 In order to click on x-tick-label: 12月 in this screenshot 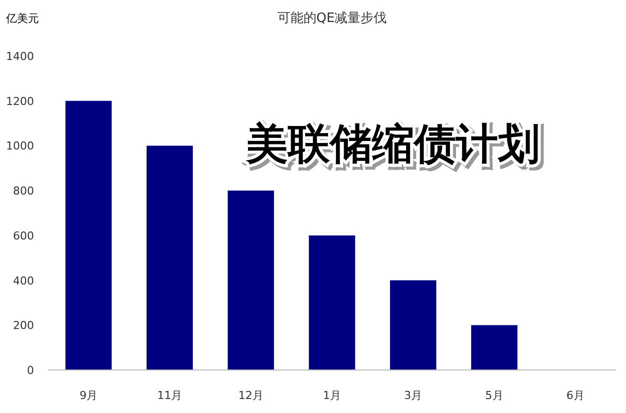, I will do `click(251, 395)`.